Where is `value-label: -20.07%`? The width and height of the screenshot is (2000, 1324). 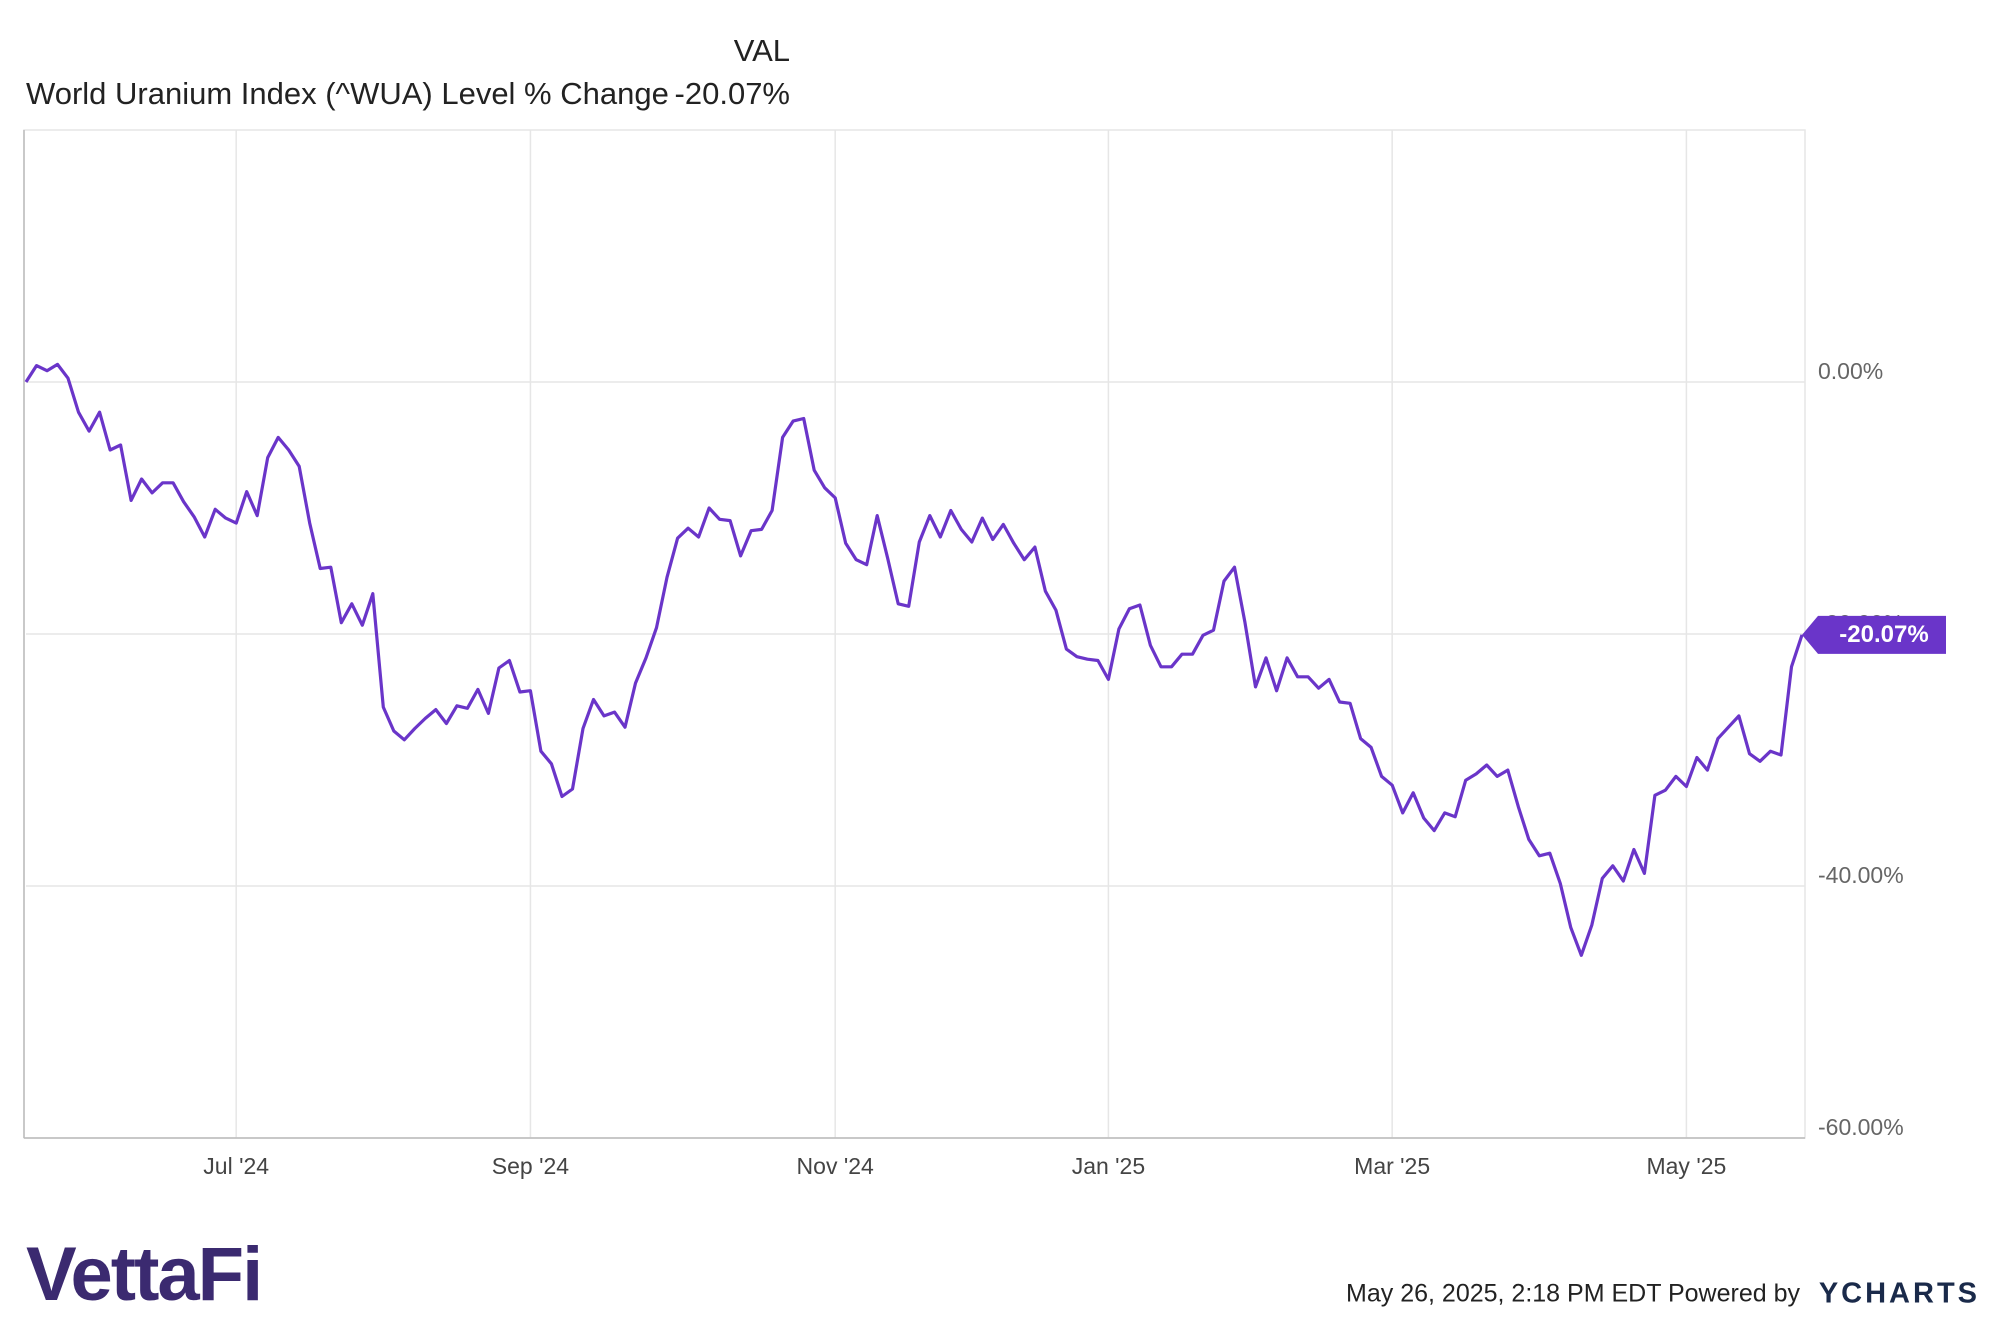 value-label: -20.07% is located at coordinates (1883, 634).